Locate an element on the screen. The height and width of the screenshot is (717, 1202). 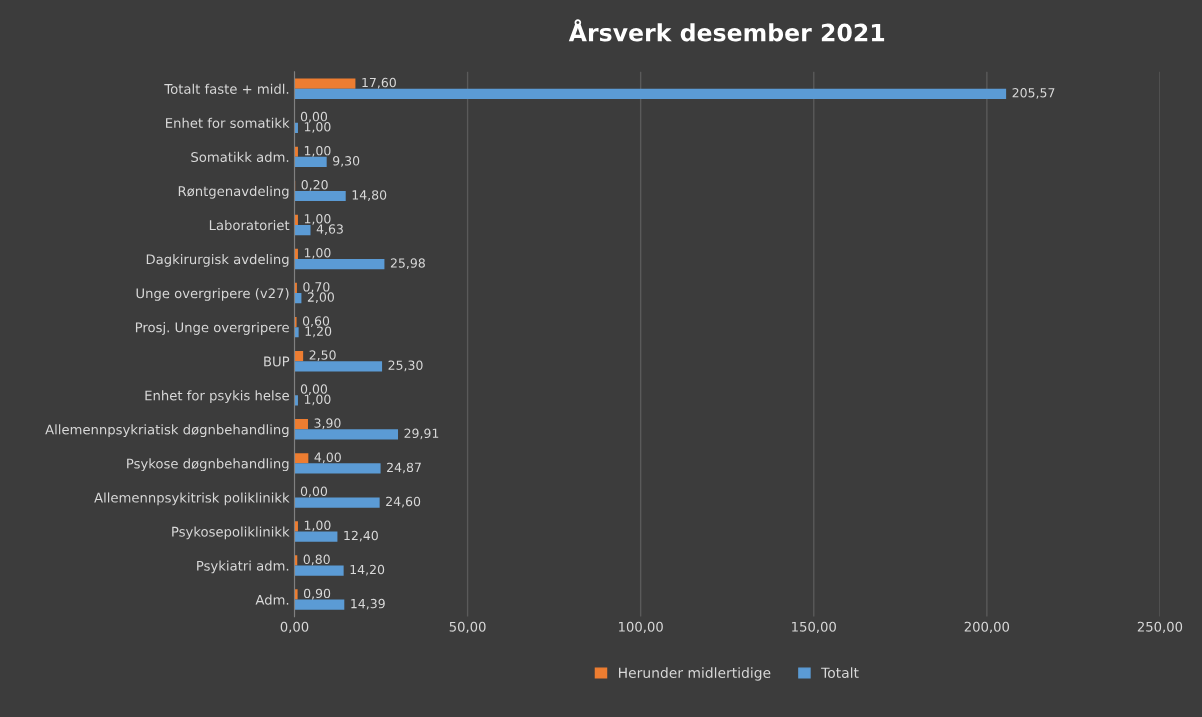
y-tick-label: Laboratoriet is located at coordinates (249, 225).